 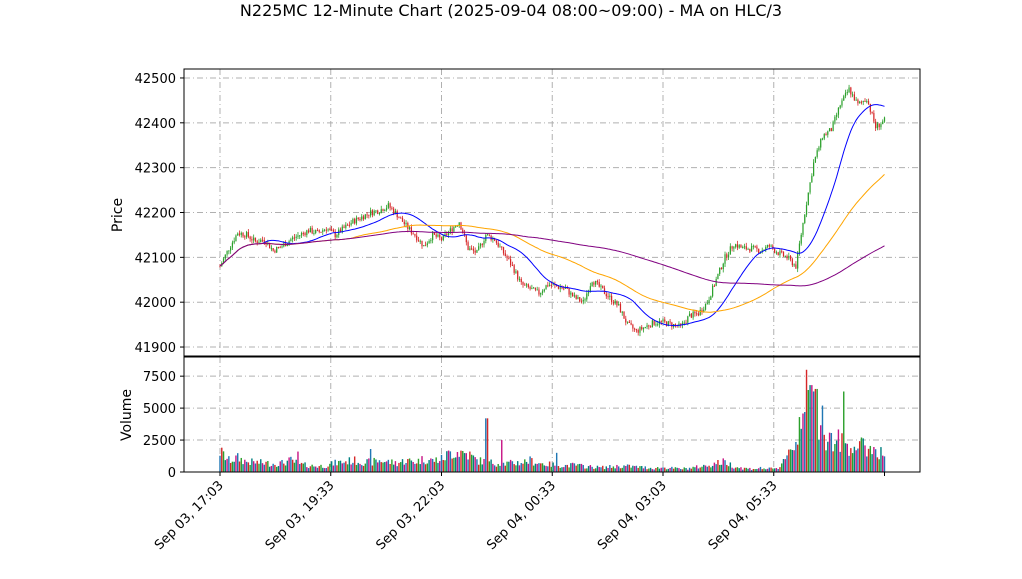 What do you see at coordinates (159, 214) in the screenshot?
I see `price-axis-ticks: 41900 42000 42100 42200 42300 42400 42500` at bounding box center [159, 214].